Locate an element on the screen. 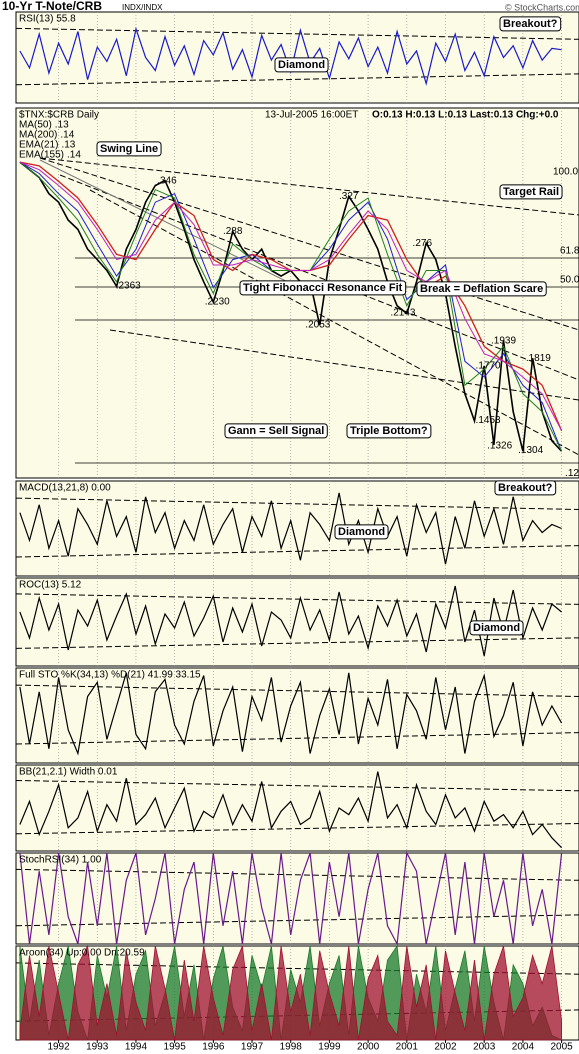  annotation: Gann = Sell Signal is located at coordinates (276, 431).